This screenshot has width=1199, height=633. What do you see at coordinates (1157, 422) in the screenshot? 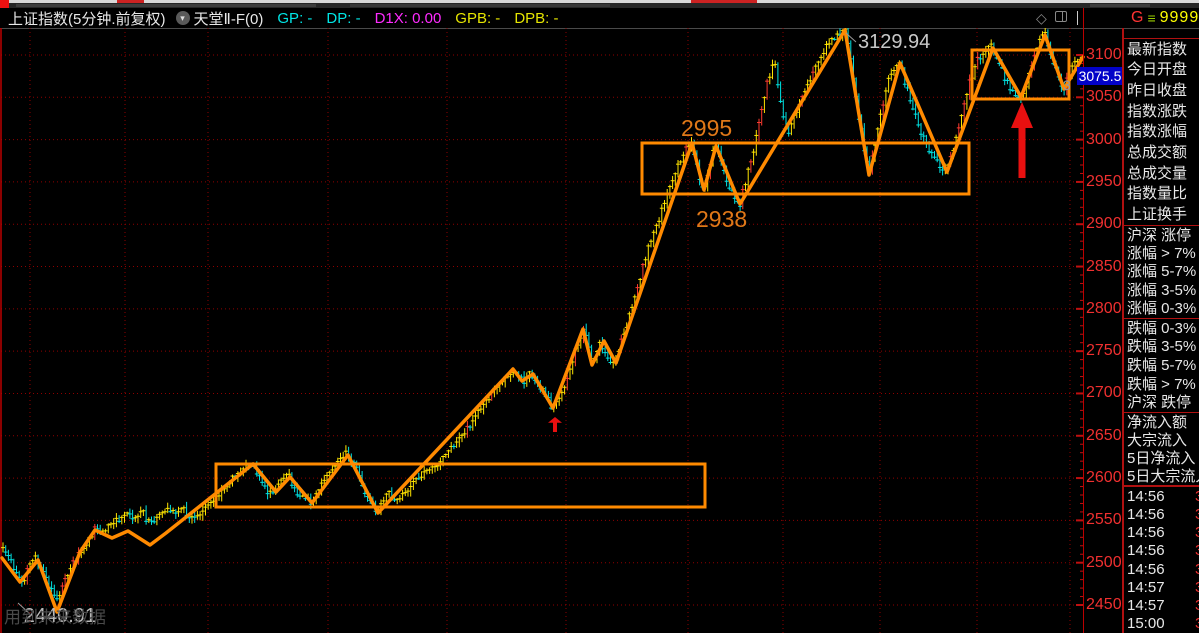
I see `sidebar-item: 净流入额` at bounding box center [1157, 422].